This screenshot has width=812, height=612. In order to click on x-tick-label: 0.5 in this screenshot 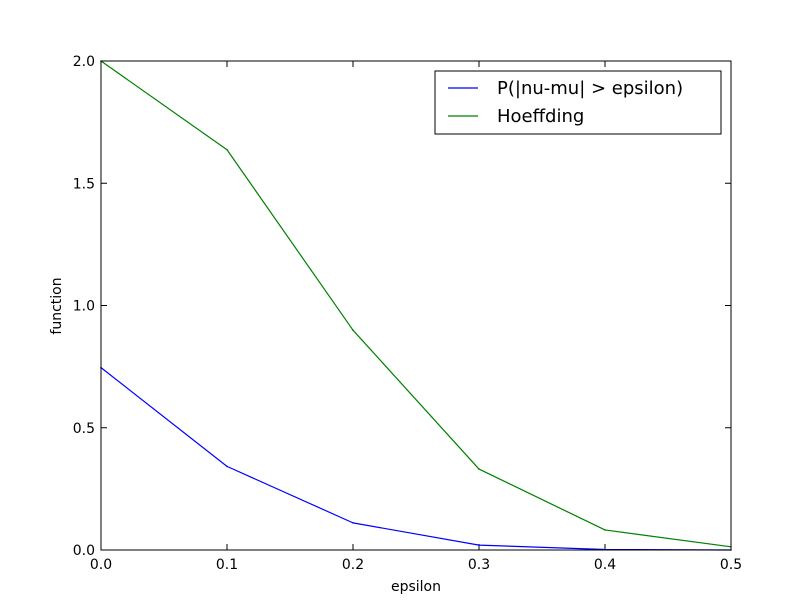, I will do `click(731, 565)`.